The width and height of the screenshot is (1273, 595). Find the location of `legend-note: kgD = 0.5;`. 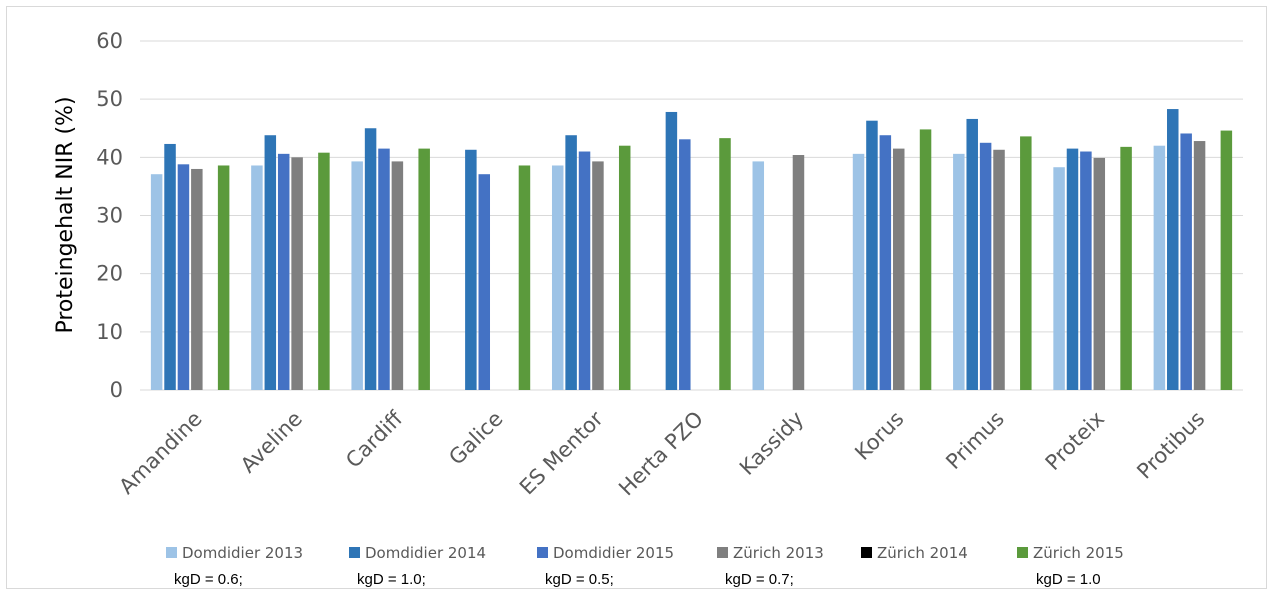

legend-note: kgD = 0.5; is located at coordinates (579, 579).